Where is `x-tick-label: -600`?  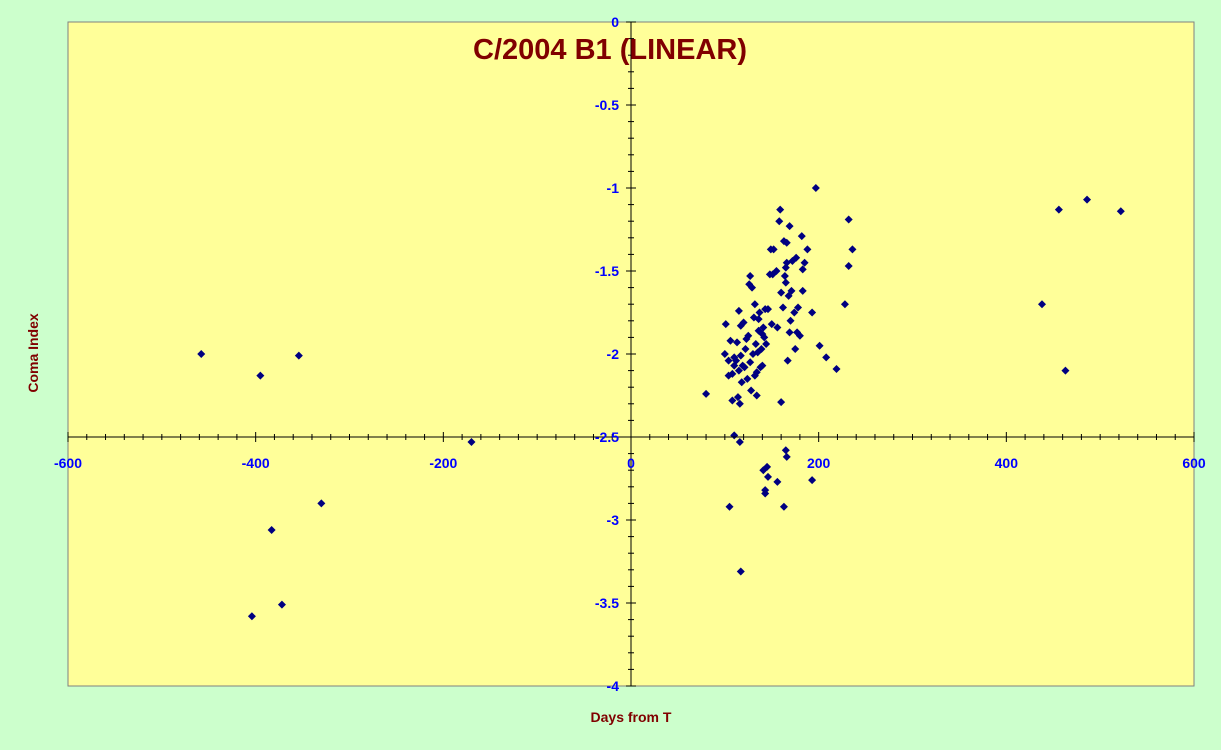 x-tick-label: -600 is located at coordinates (68, 463).